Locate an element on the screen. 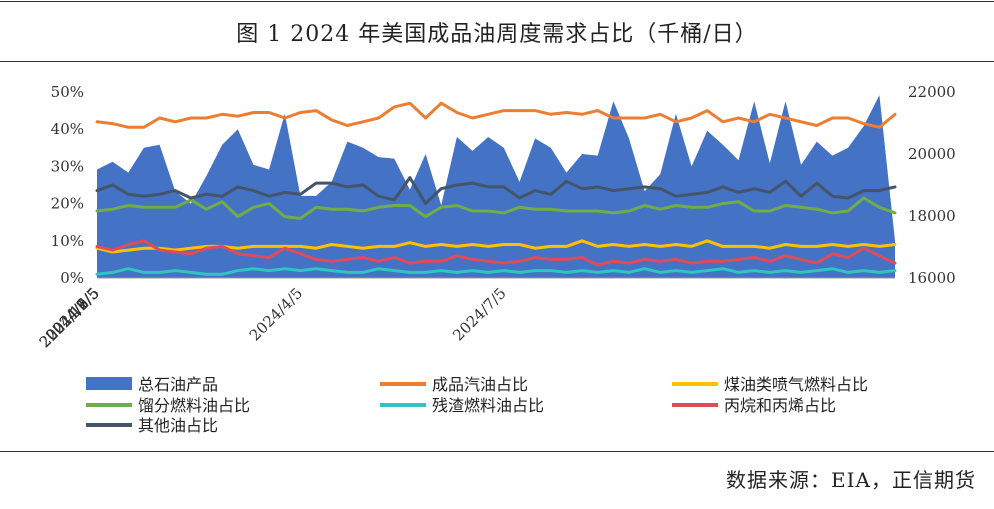  legend-label: 残渣燃料油占比 is located at coordinates (488, 405).